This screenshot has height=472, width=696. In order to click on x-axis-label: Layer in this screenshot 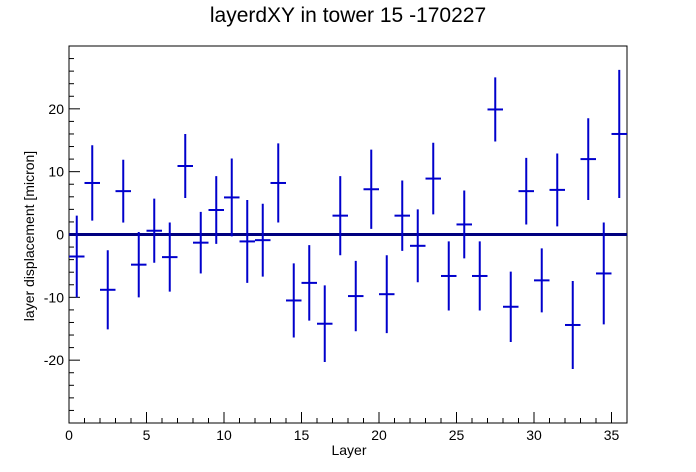, I will do `click(348, 450)`.